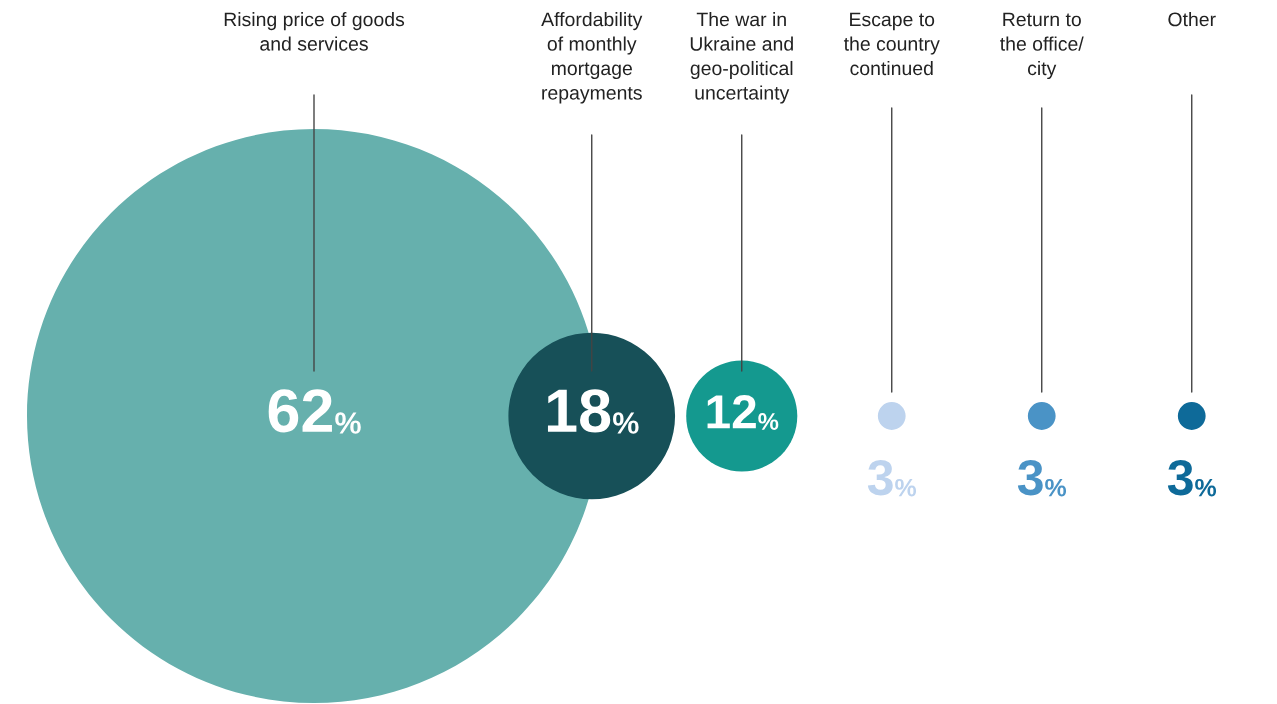  I want to click on category-label: Other, so click(1192, 19).